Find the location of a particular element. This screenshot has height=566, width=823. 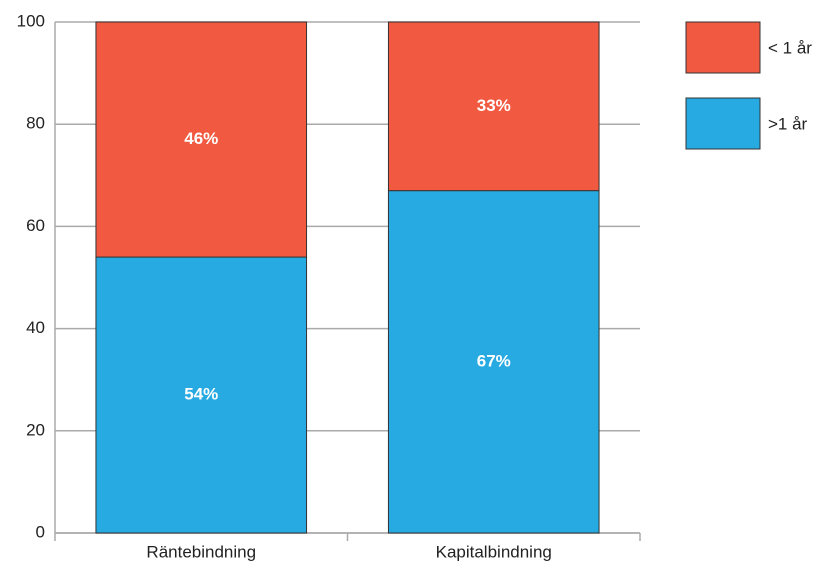

y-tick-label: 20 is located at coordinates (35, 429).